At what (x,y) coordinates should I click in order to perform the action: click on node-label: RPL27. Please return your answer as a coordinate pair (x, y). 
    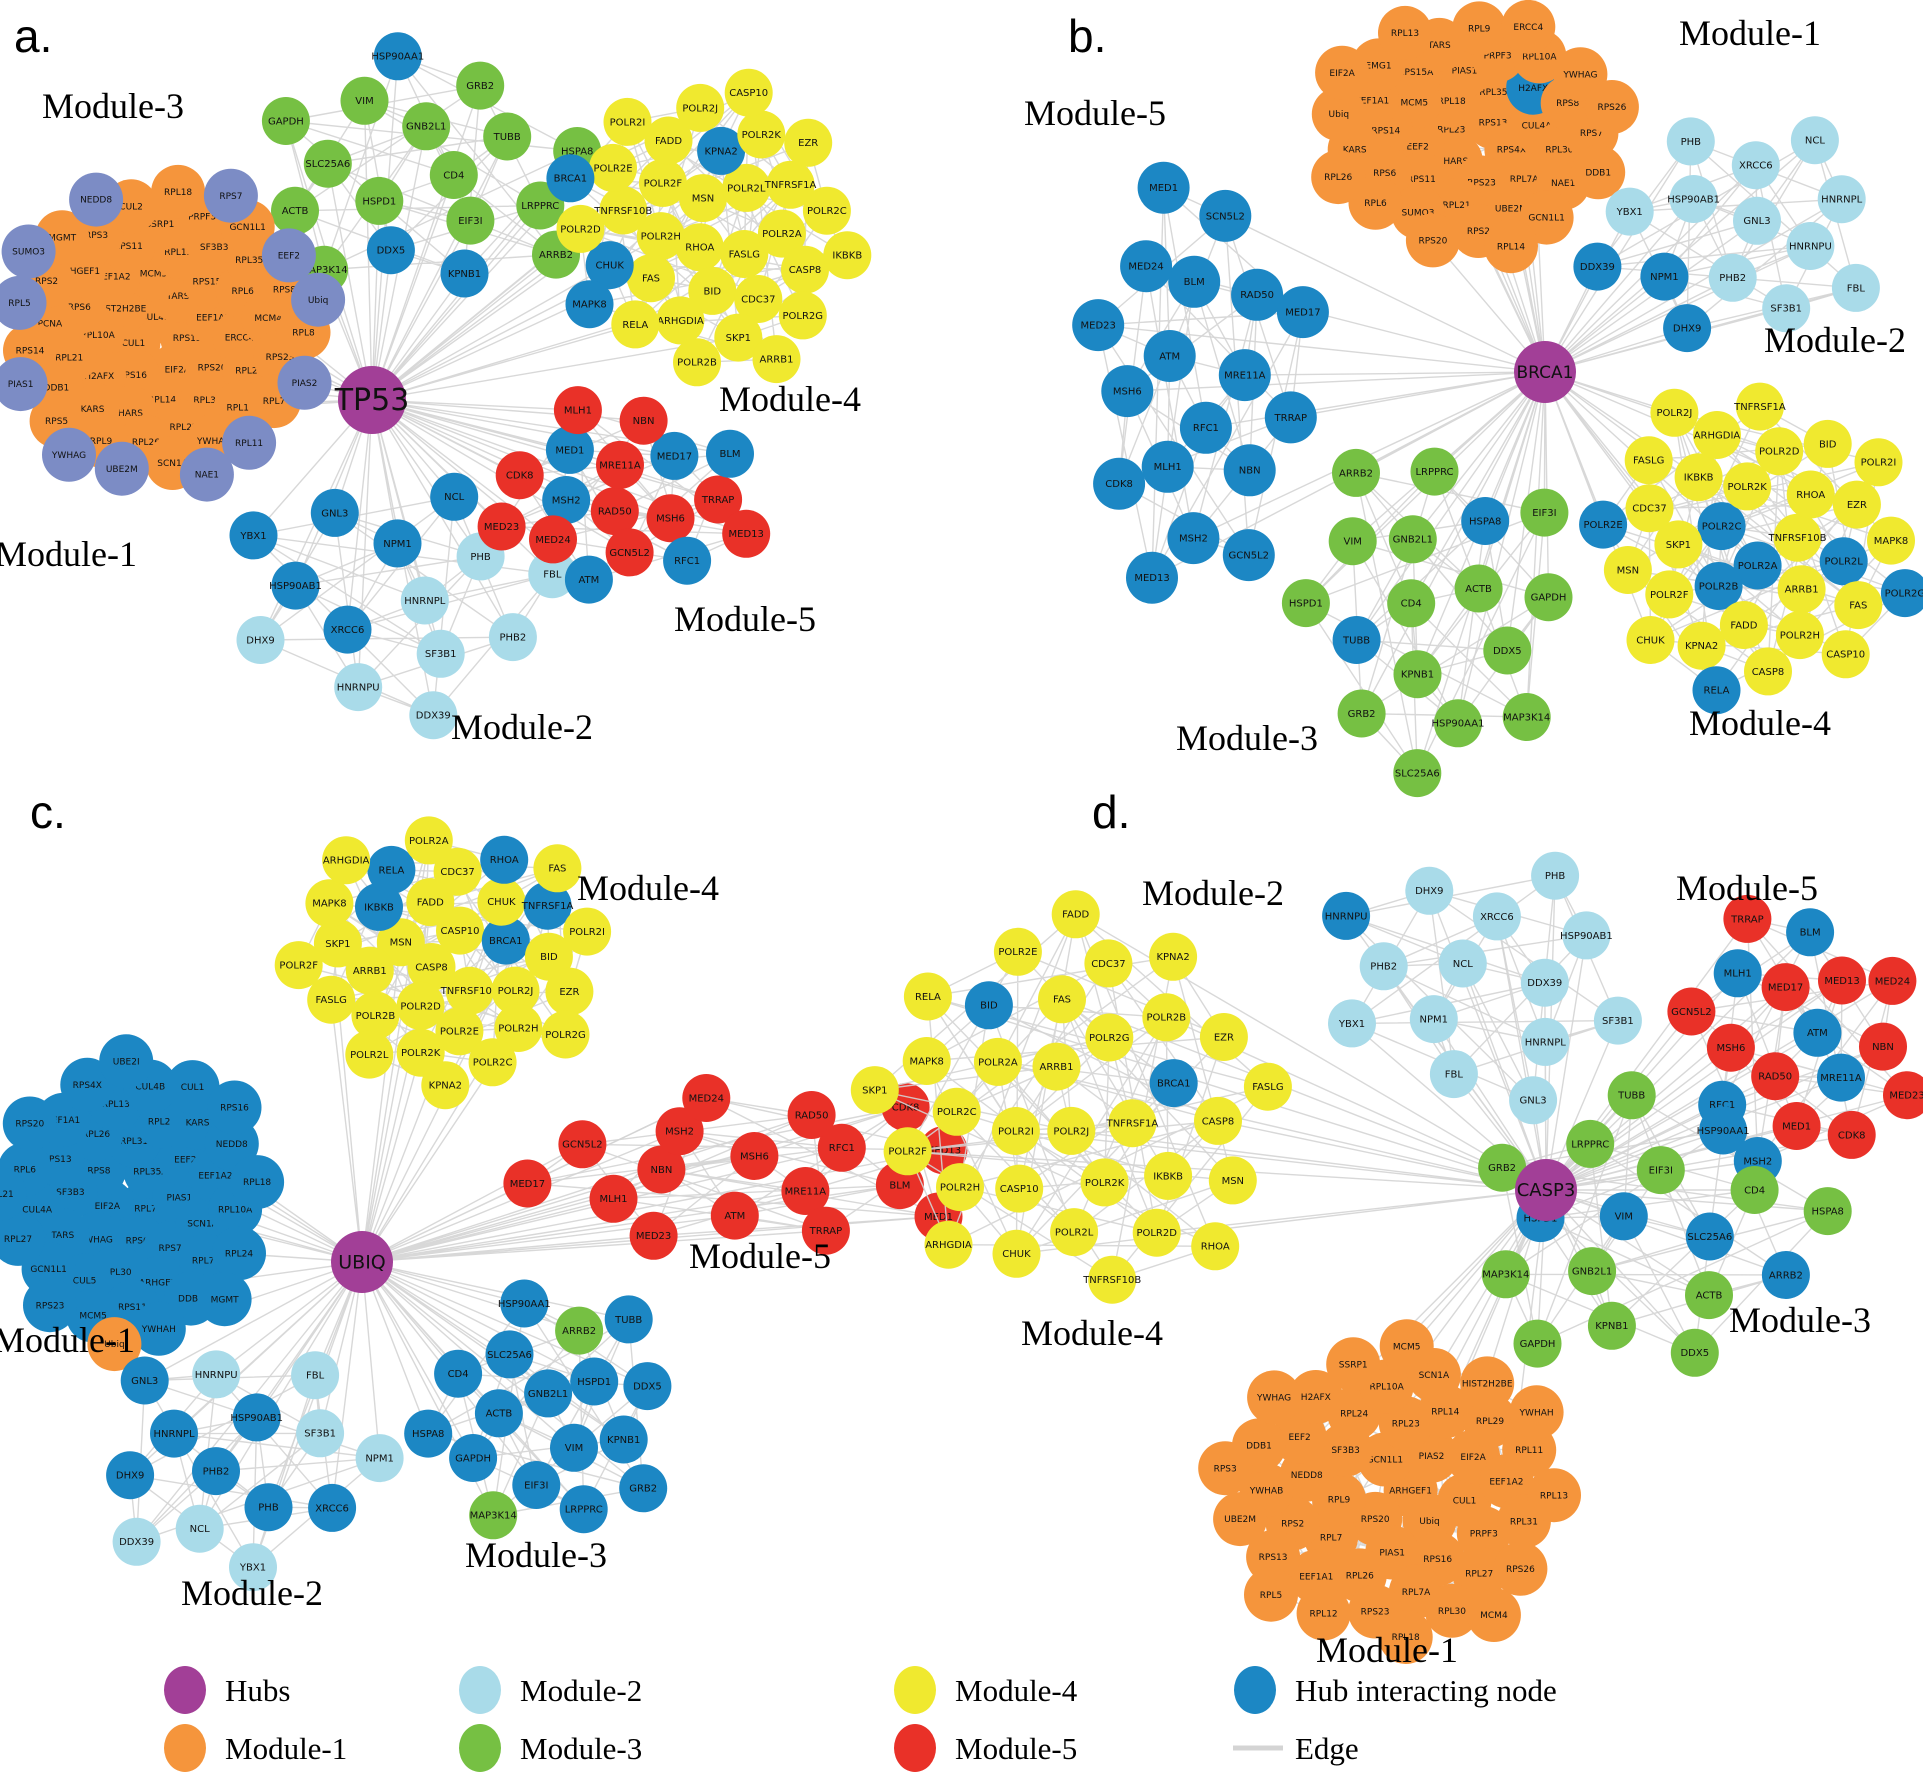
    Looking at the image, I should click on (18, 1240).